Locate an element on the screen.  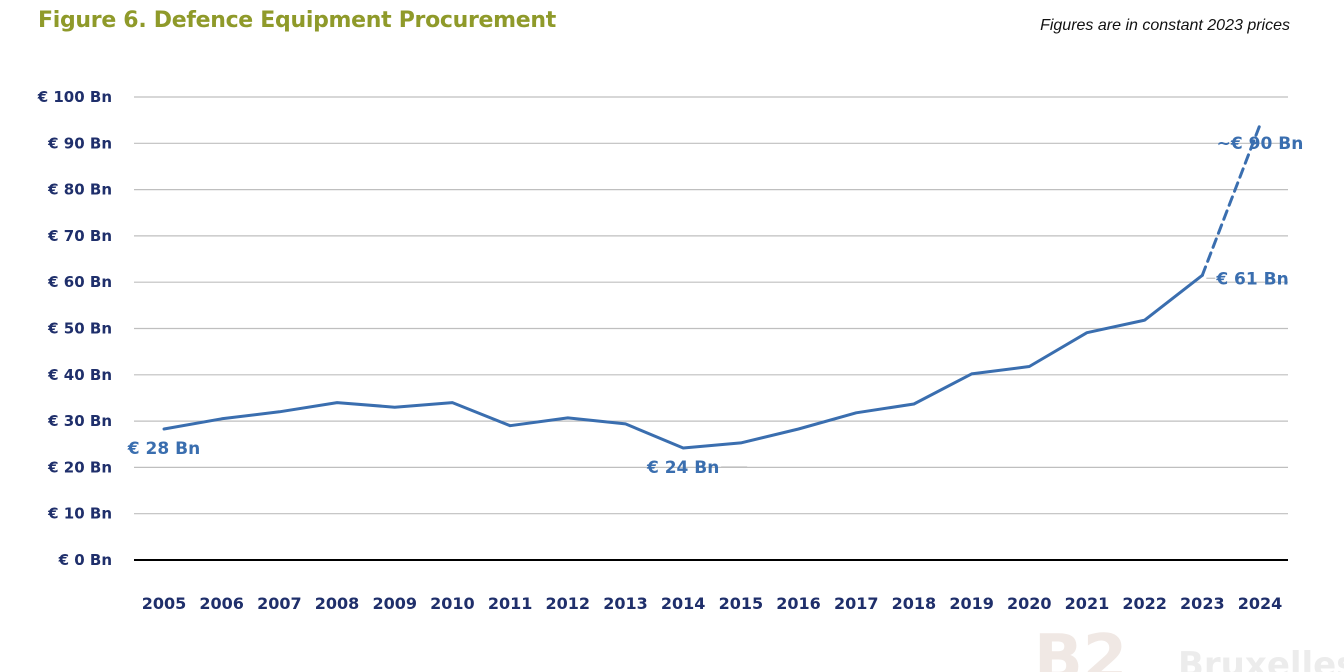
x-tick-label: 2009 is located at coordinates (394, 603).